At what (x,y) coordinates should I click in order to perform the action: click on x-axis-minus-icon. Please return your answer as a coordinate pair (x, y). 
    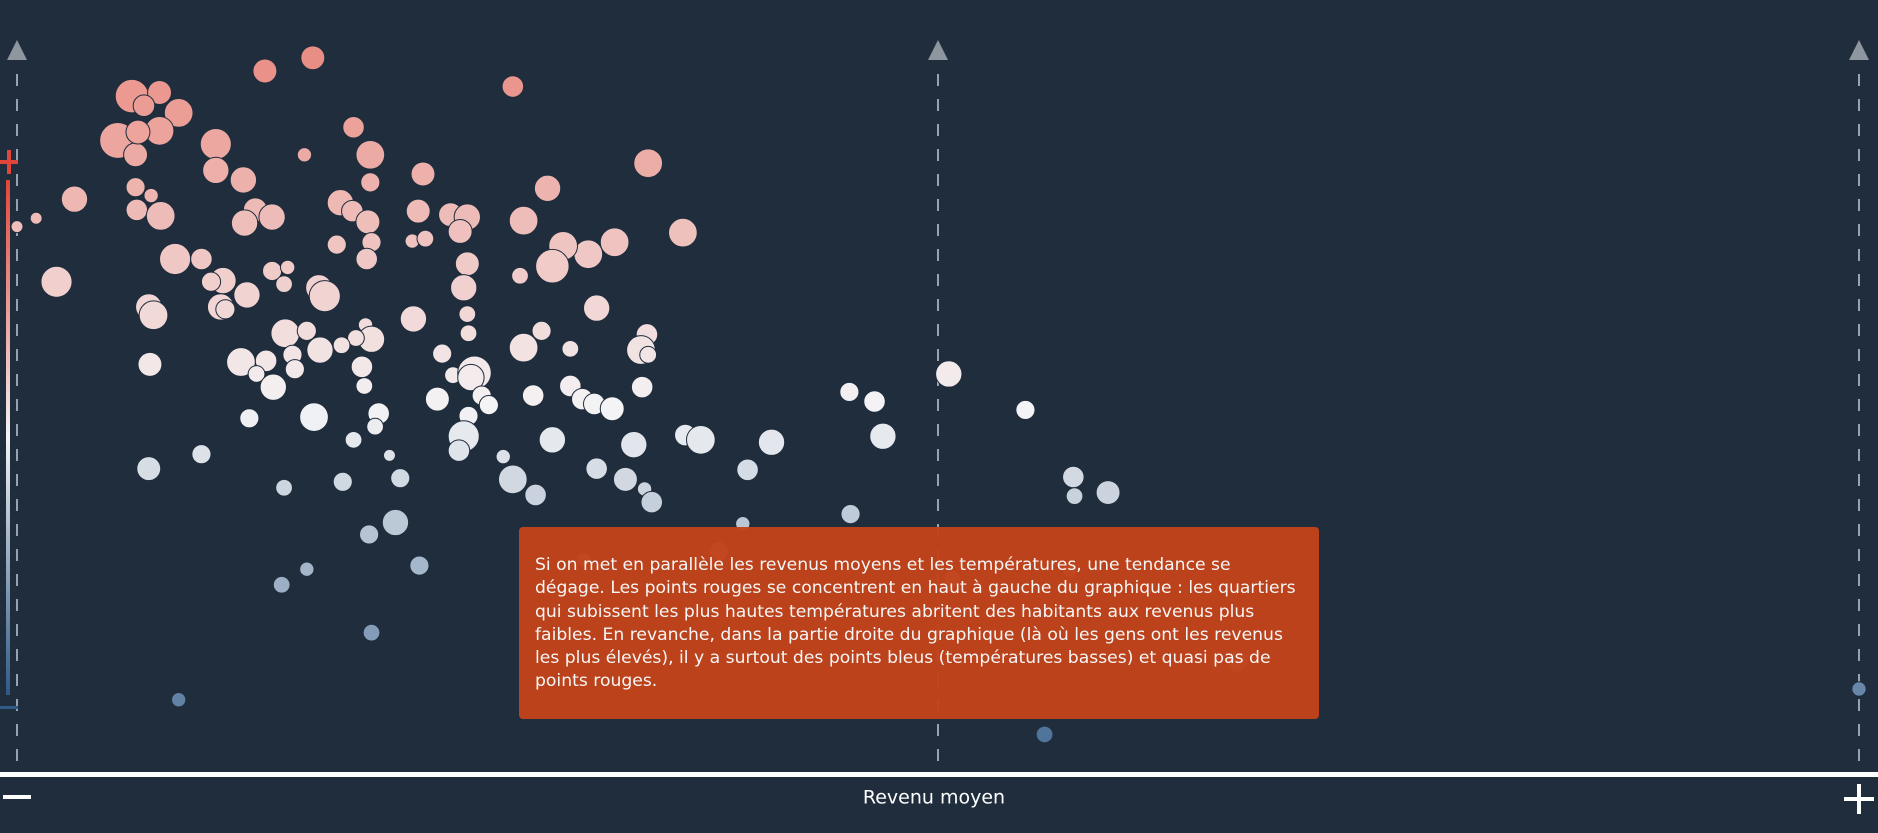
    Looking at the image, I should click on (17, 797).